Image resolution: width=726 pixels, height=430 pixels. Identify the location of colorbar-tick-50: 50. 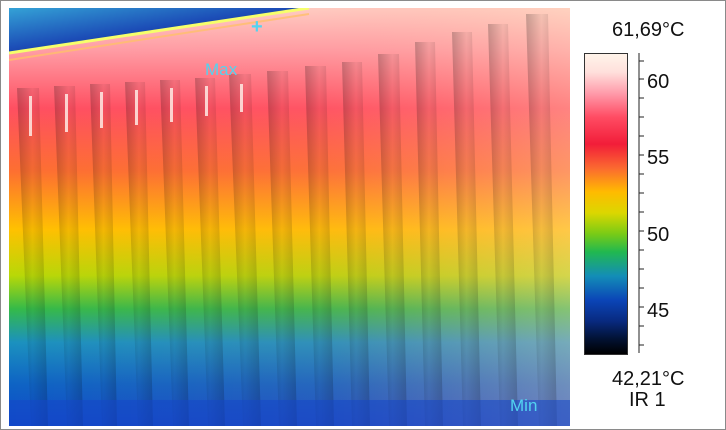
(658, 235).